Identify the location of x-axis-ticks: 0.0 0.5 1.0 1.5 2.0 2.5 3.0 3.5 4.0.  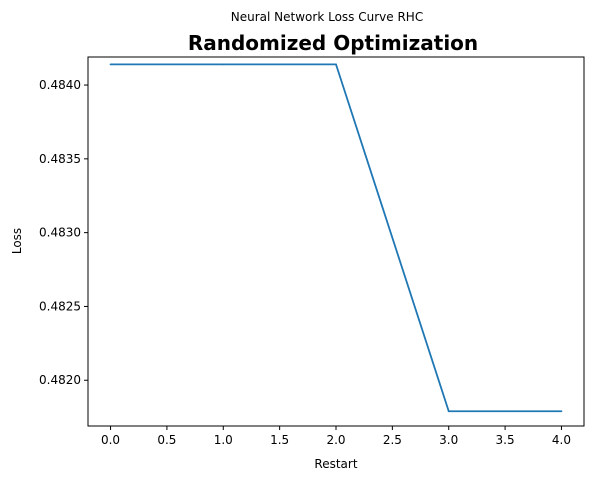
(336, 436).